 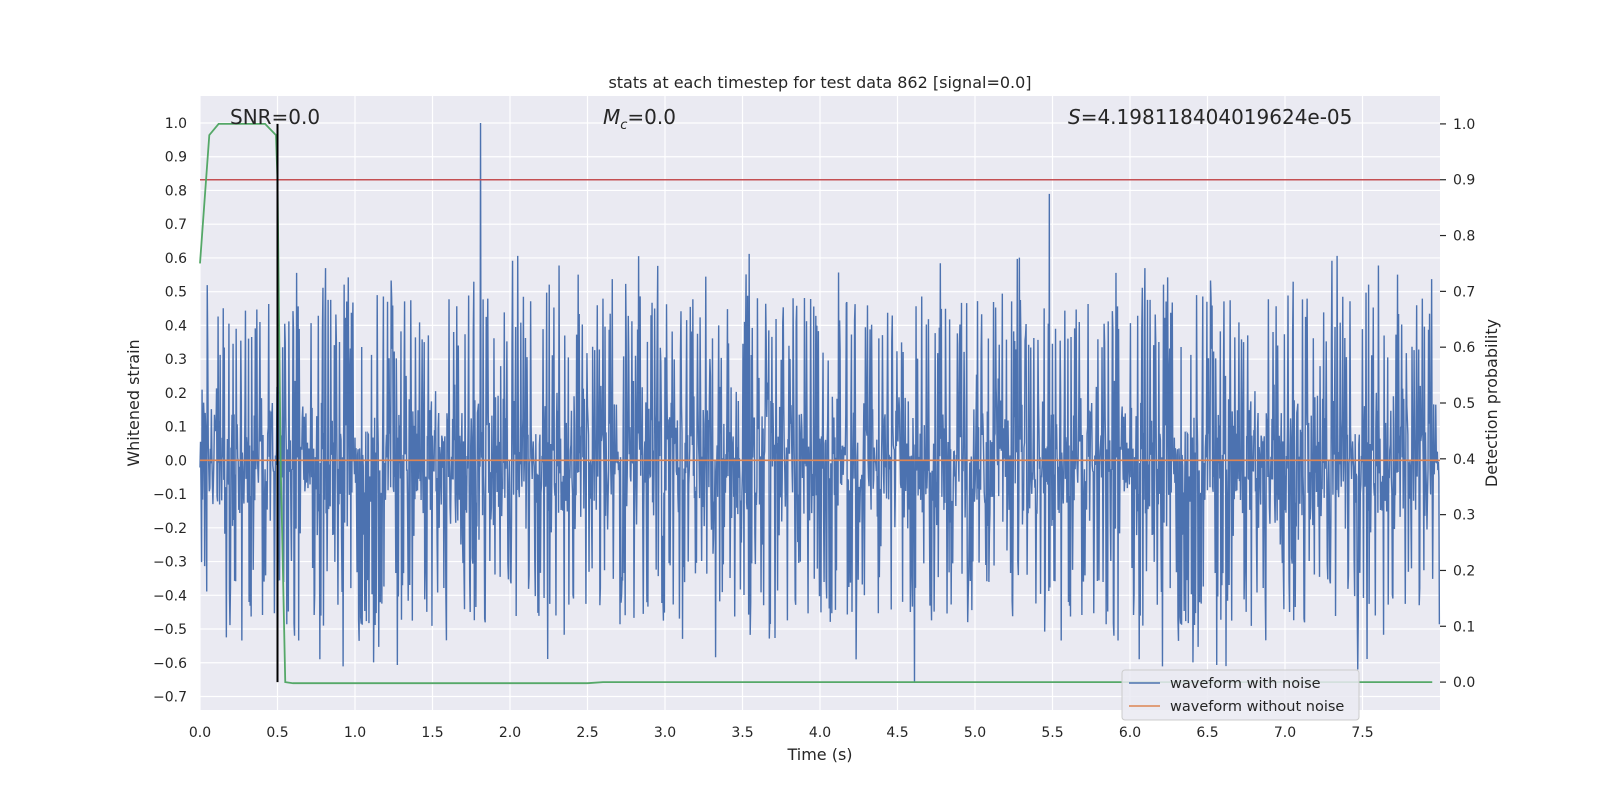 What do you see at coordinates (820, 733) in the screenshot?
I see `x-tick-label: 4.0` at bounding box center [820, 733].